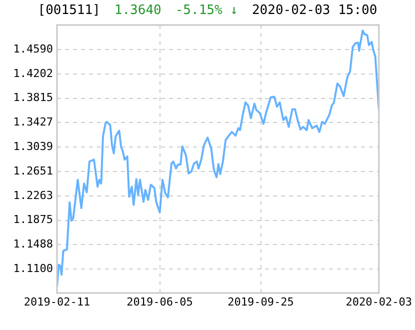  Describe the element at coordinates (33, 171) in the screenshot. I see `y-tick-label: 1.2651` at that location.